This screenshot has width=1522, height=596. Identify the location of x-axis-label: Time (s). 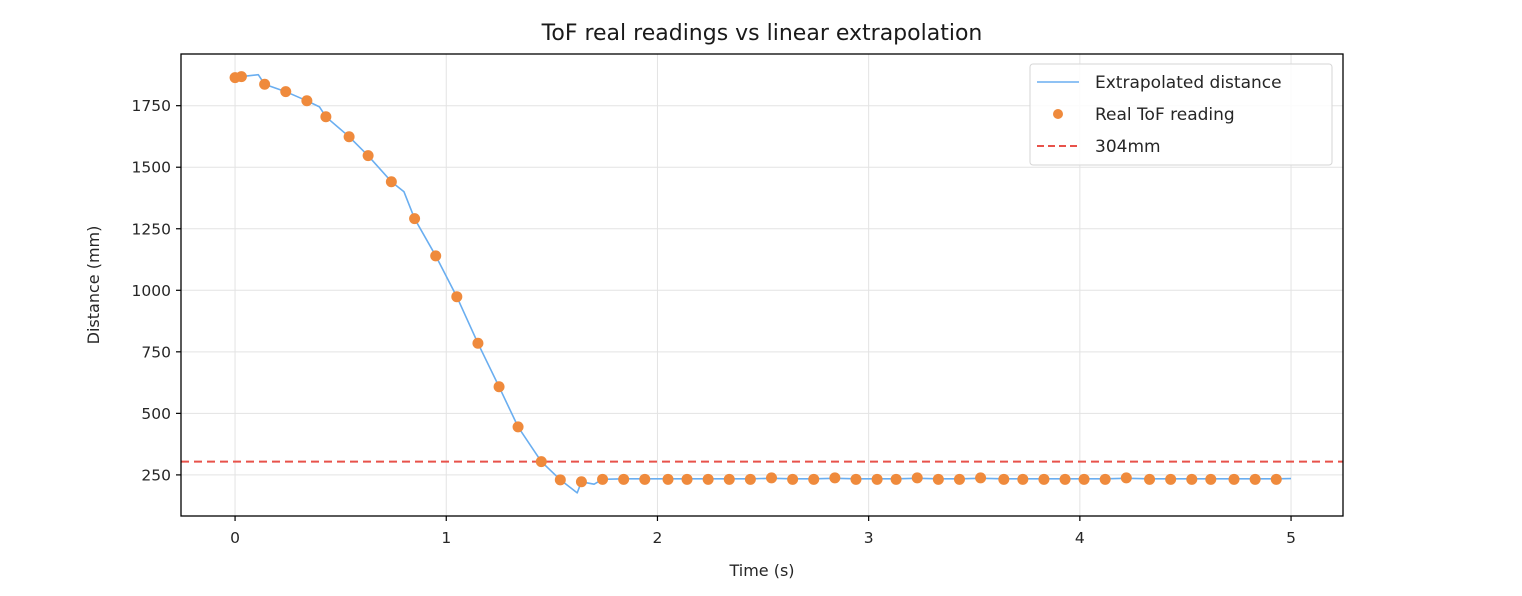
(761, 570).